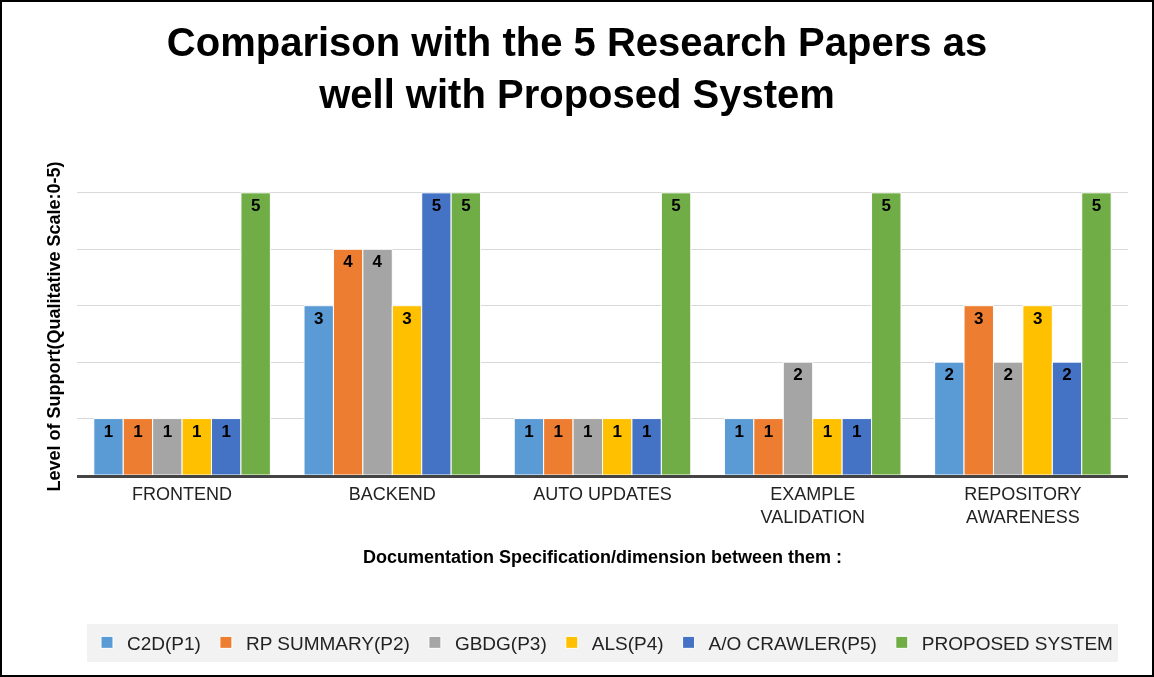  I want to click on x-tick-label: AUTO UPDATES, so click(602, 493).